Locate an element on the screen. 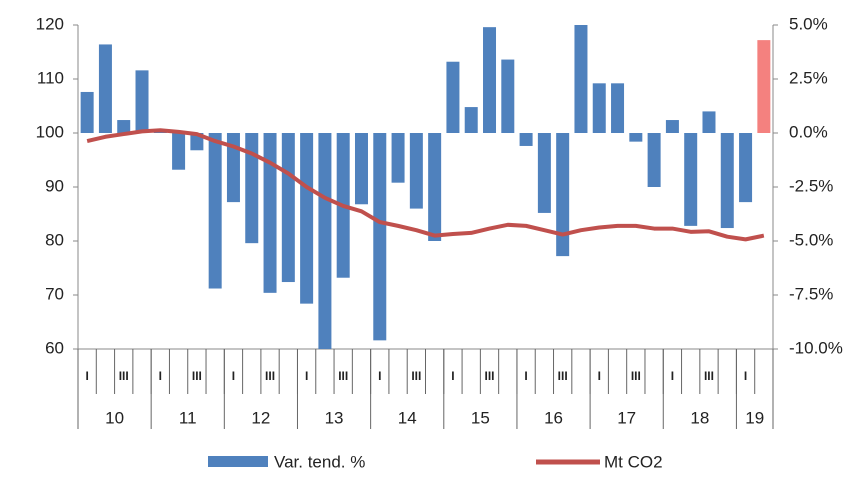 The image size is (864, 487). y2-tick-label: -2.5% is located at coordinates (811, 185).